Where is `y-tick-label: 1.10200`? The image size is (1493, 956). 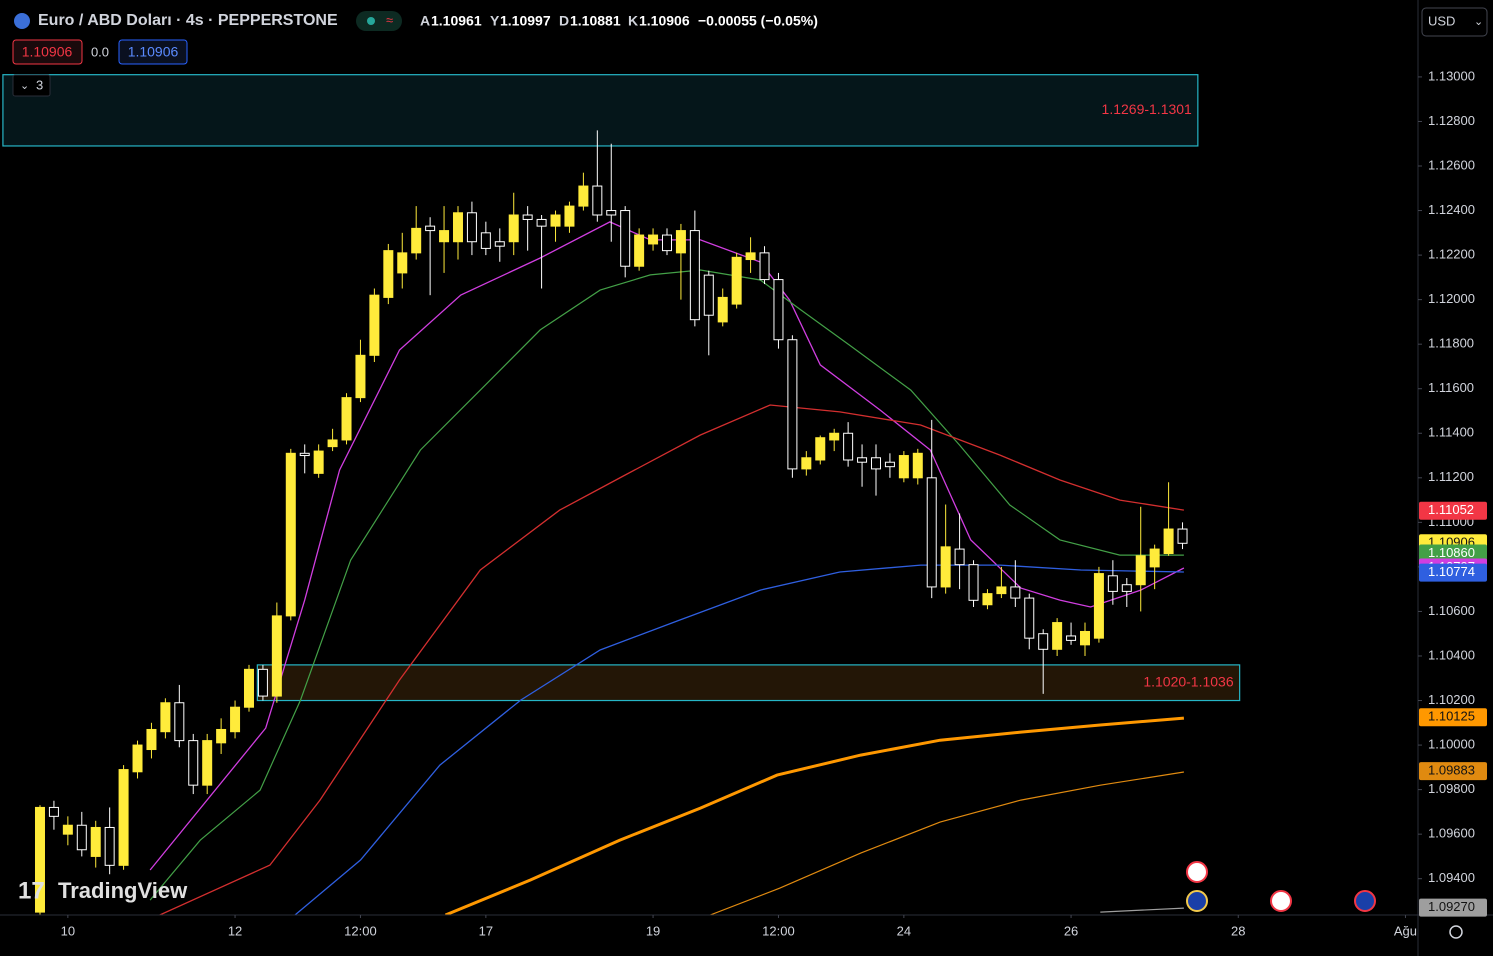
y-tick-label: 1.10200 is located at coordinates (1451, 699).